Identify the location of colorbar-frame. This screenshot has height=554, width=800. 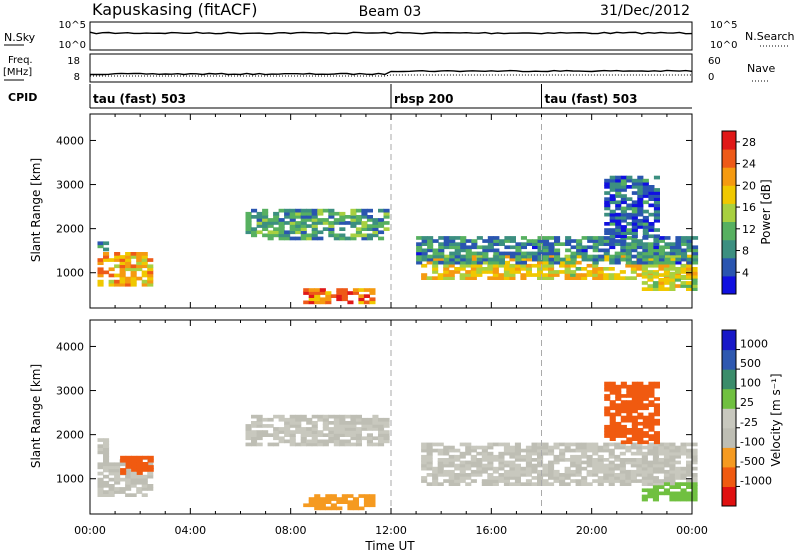
(729, 212).